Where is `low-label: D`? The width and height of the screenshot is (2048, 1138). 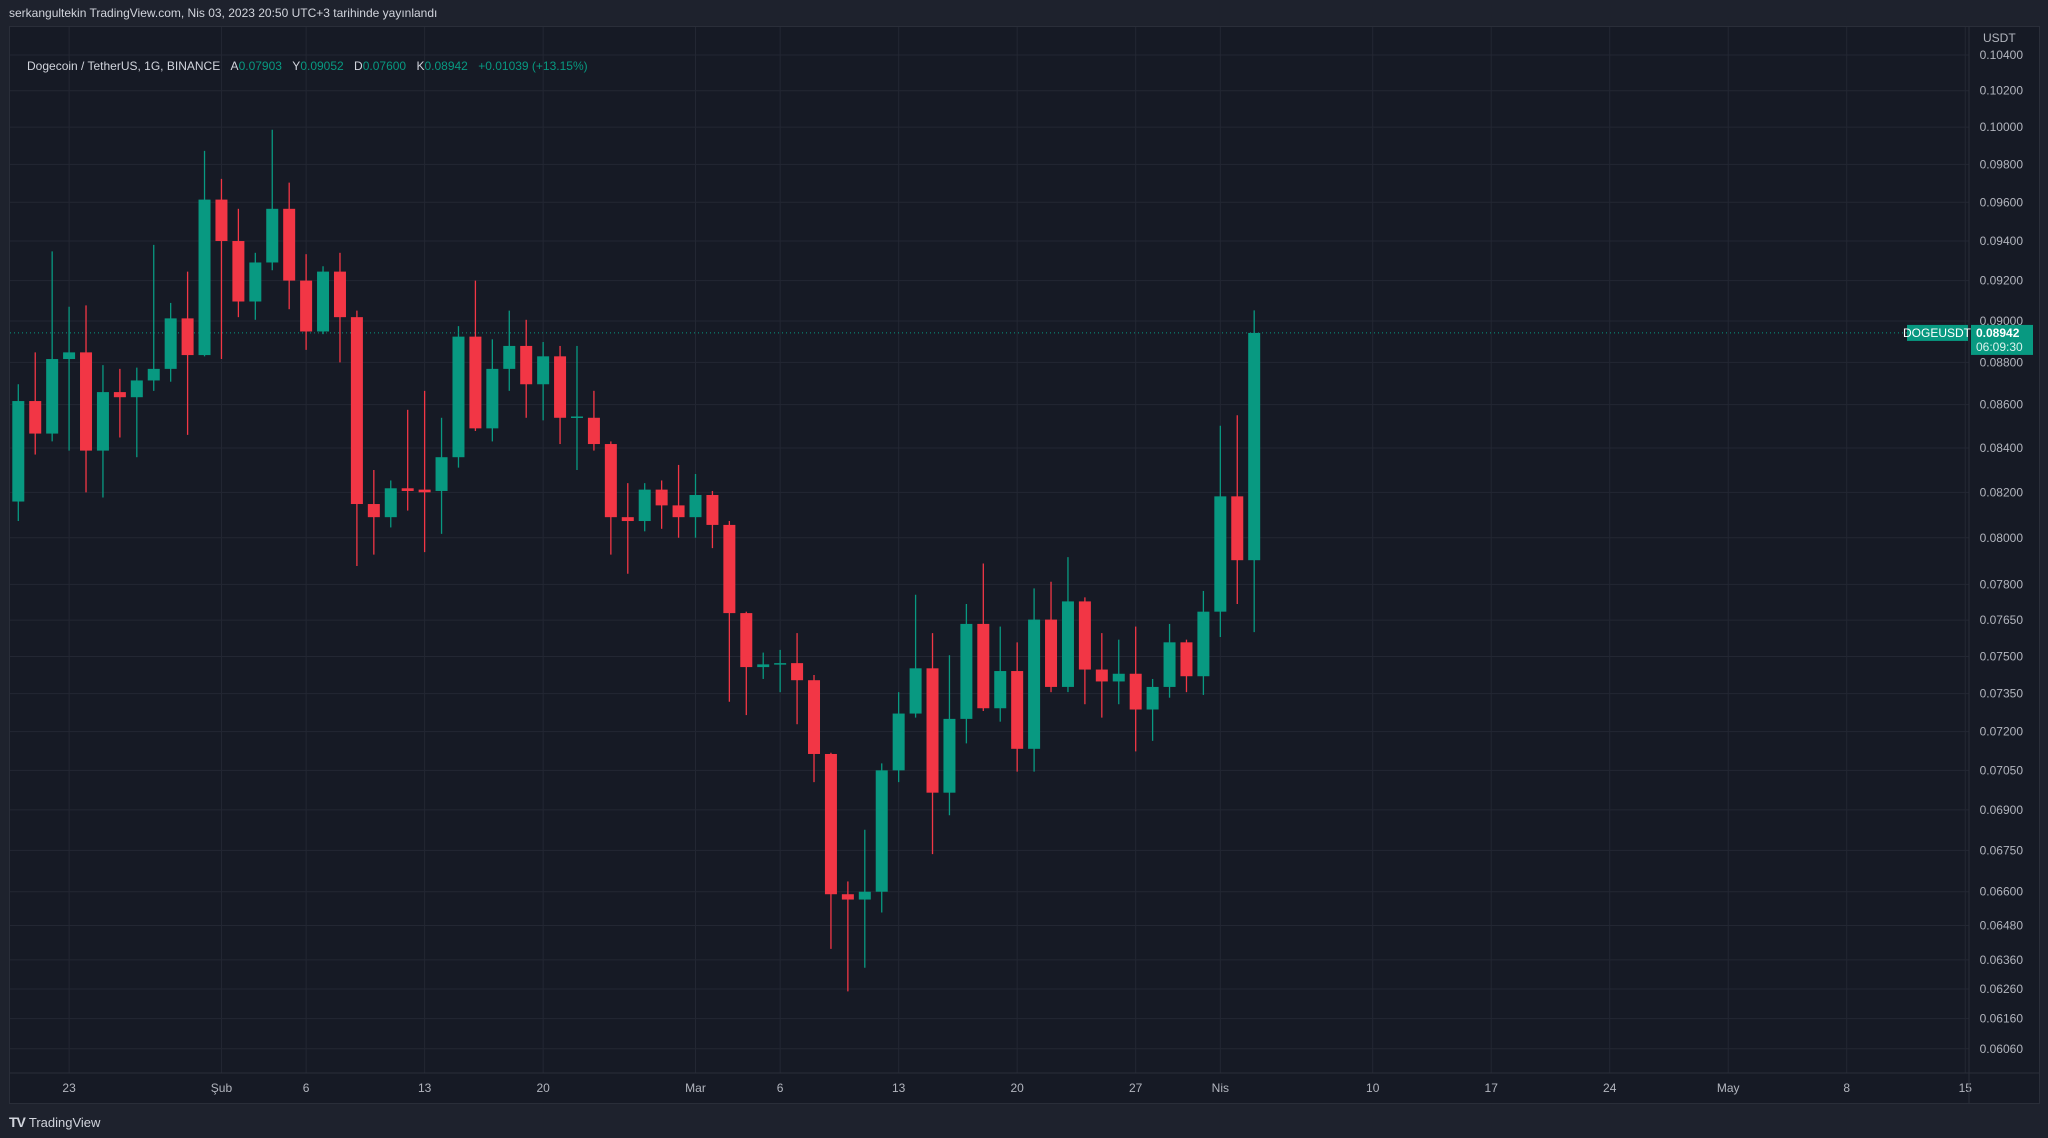 low-label: D is located at coordinates (358, 66).